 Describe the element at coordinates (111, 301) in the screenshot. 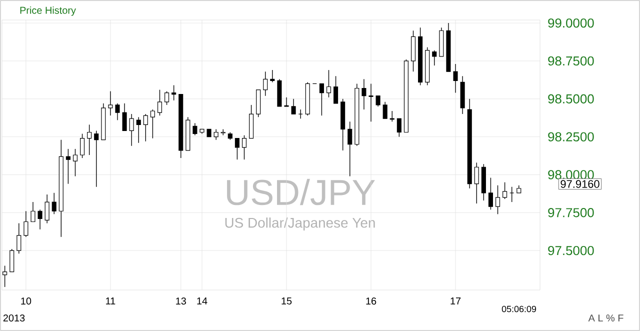

I see `x-tick-label: 11` at that location.